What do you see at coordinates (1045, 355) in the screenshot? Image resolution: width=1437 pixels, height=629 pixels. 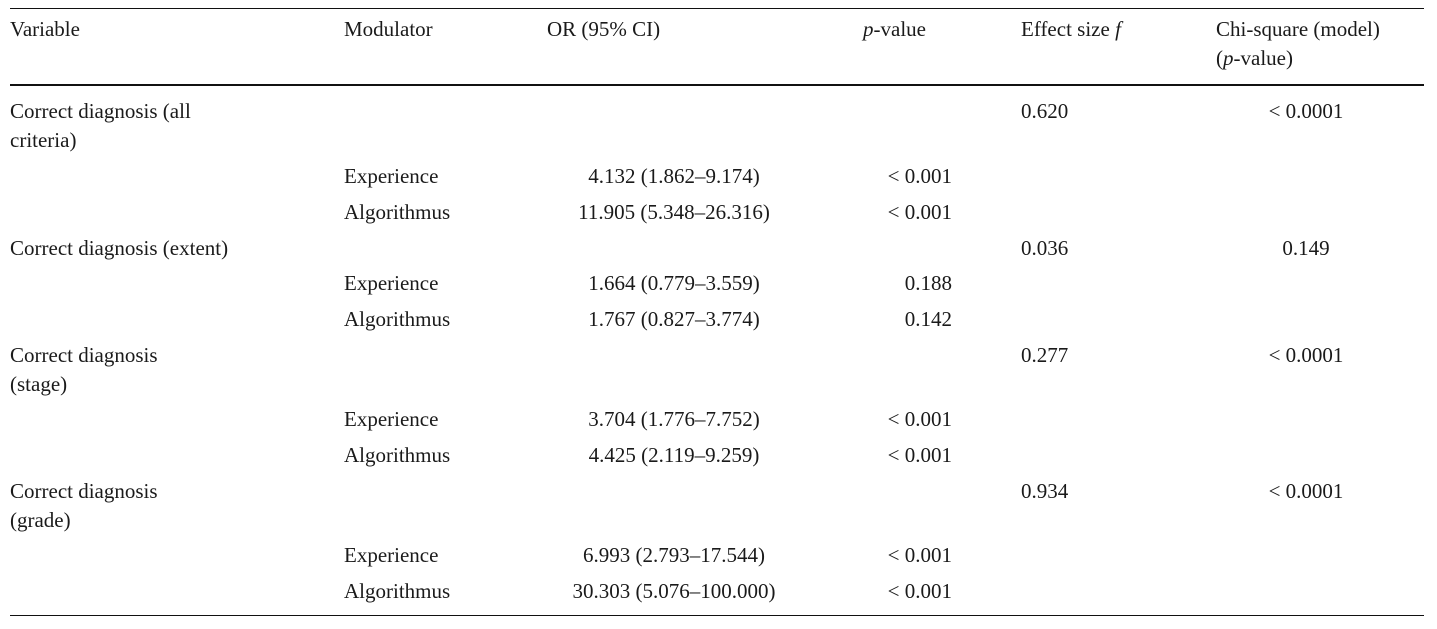 I see `group-effect-size: 0.277` at bounding box center [1045, 355].